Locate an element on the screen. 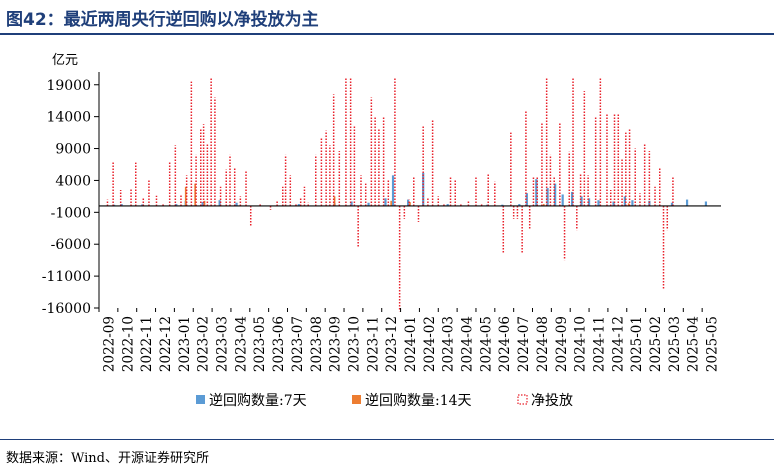 The width and height of the screenshot is (774, 470). y-tick-label: -1000 is located at coordinates (71, 213).